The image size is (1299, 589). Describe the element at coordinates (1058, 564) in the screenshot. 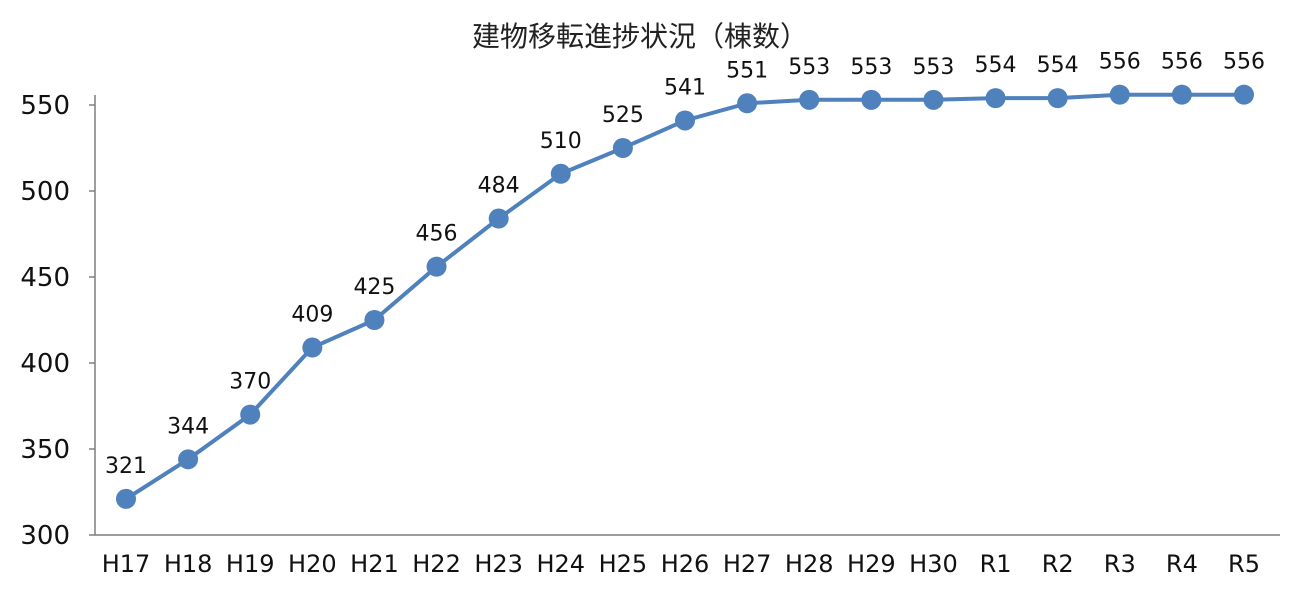

I see `x-tick-label: R2` at that location.